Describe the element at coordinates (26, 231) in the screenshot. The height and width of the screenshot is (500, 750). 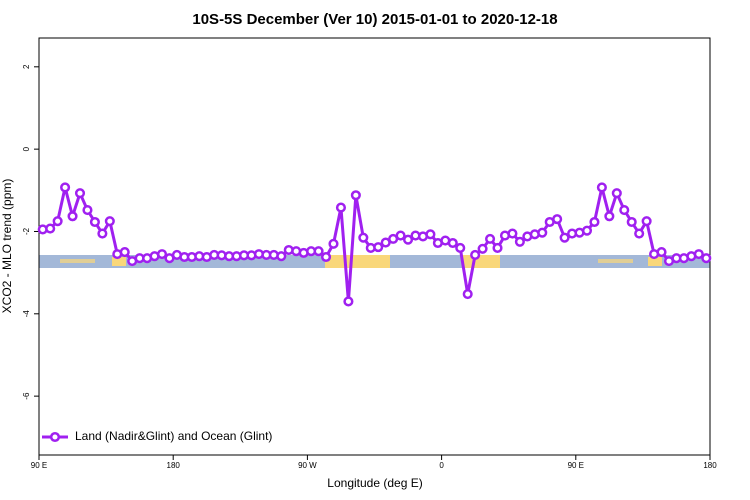
I see `y-tick-label: -2` at that location.